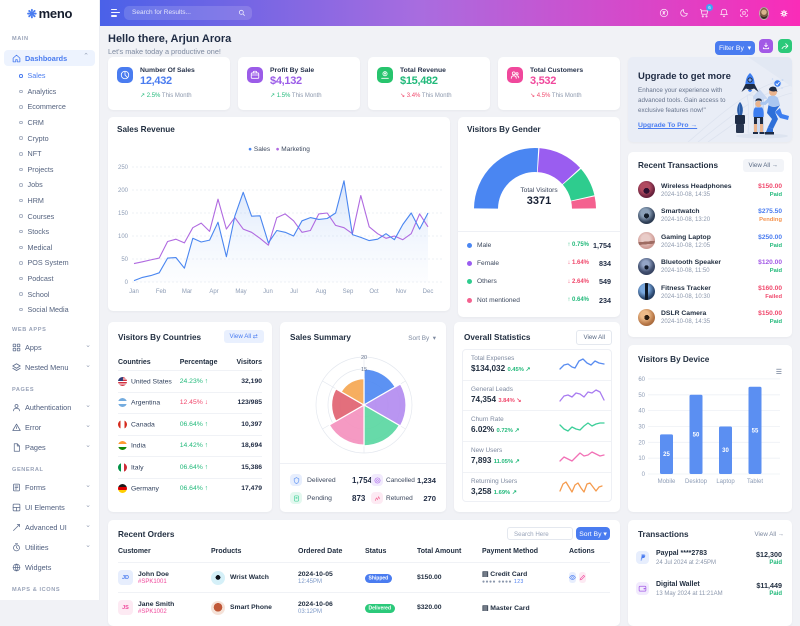 The width and height of the screenshot is (800, 626). Describe the element at coordinates (348, 292) in the screenshot. I see `svg-text: Sep` at that location.